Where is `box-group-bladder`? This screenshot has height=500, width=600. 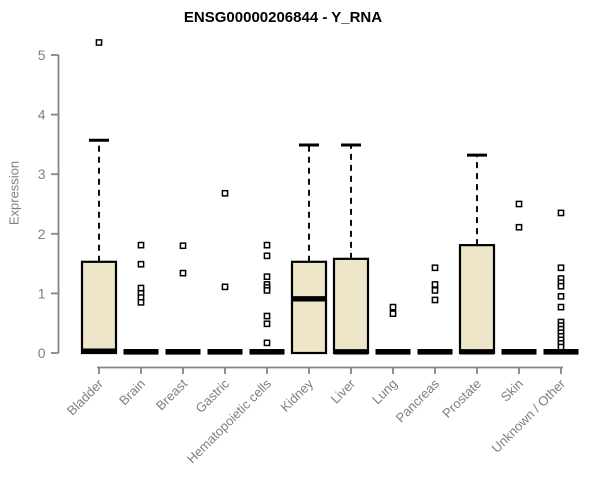
box-group-bladder is located at coordinates (99, 197).